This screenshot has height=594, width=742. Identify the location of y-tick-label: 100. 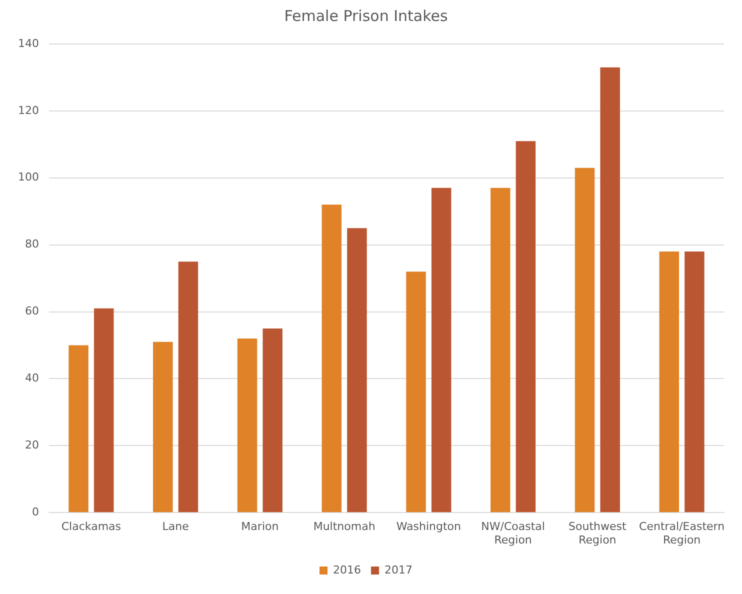
(28, 177).